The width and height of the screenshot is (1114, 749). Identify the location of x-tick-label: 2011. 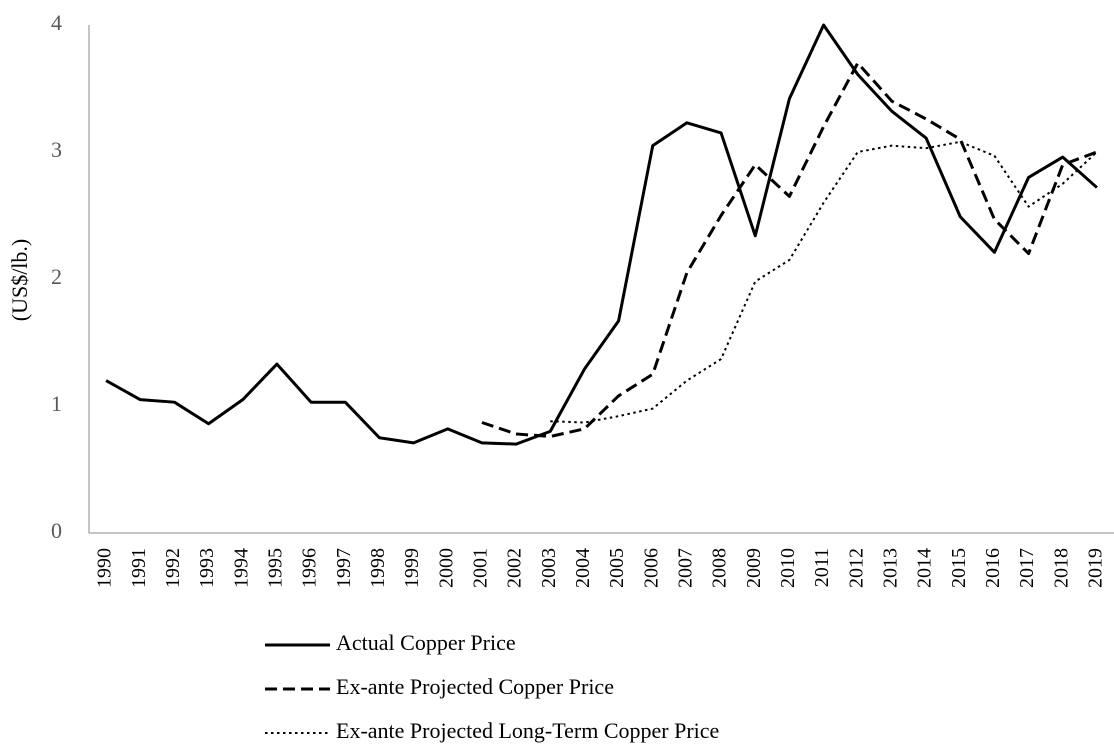
(822, 567).